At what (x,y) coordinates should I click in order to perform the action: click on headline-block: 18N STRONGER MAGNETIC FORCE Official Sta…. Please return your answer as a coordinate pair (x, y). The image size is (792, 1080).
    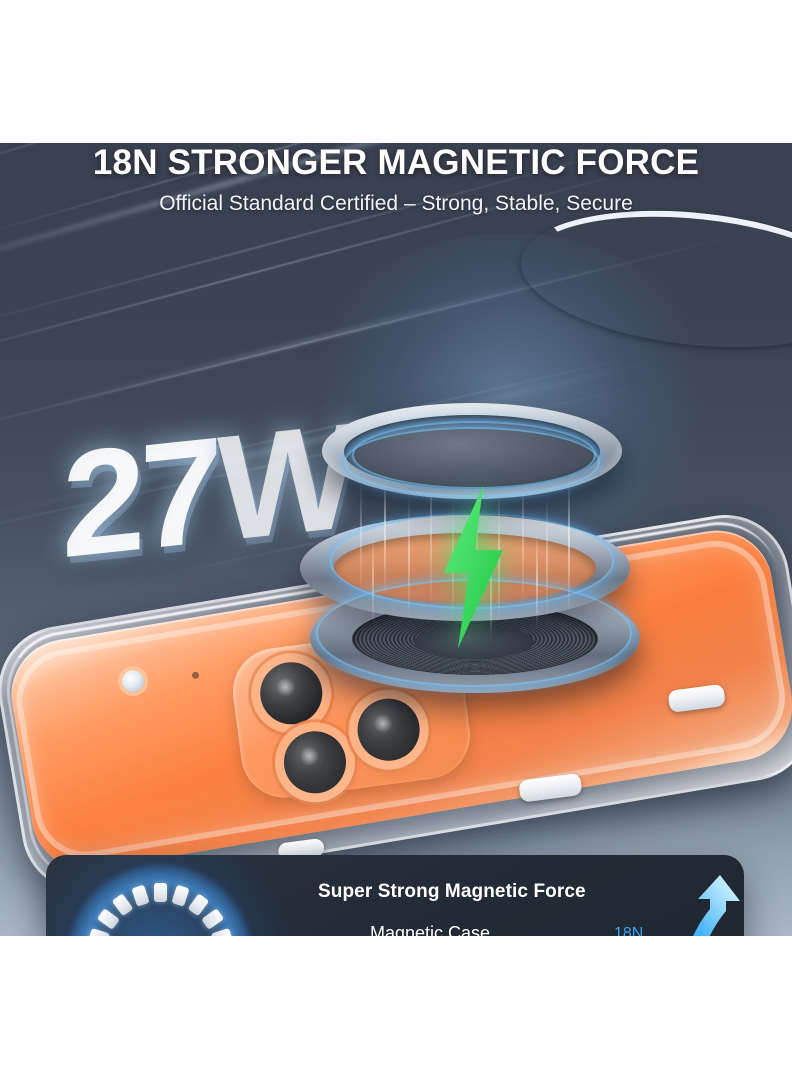
    Looking at the image, I should click on (396, 179).